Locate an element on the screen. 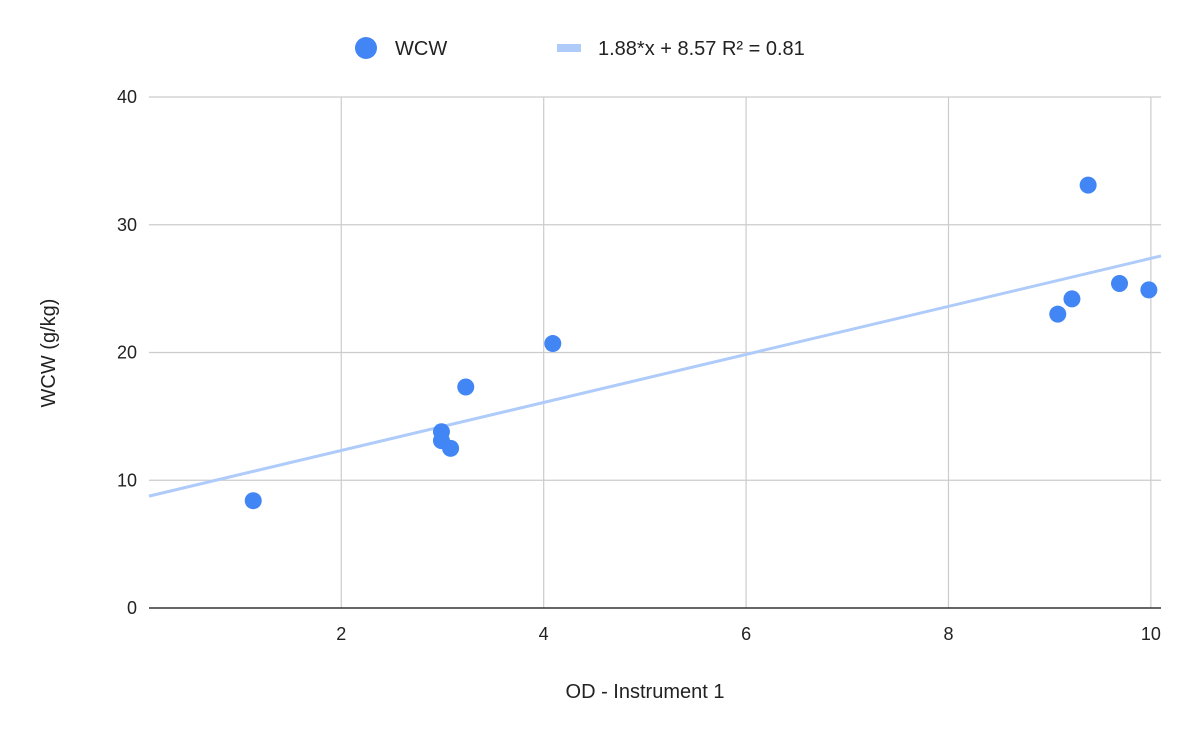 The width and height of the screenshot is (1200, 742). y-axis-title: WCW (g/kg) is located at coordinates (49, 353).